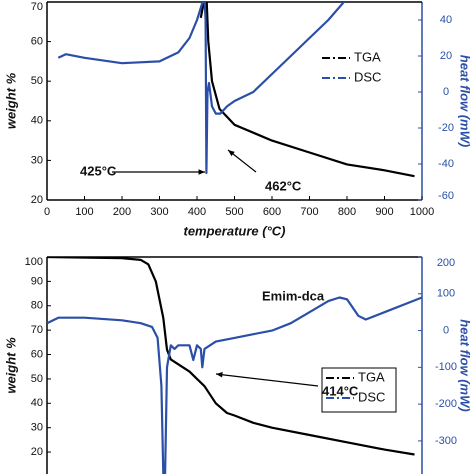 The image size is (474, 474). Describe the element at coordinates (422, 212) in the screenshot. I see `x-tick-label: 1000` at that location.